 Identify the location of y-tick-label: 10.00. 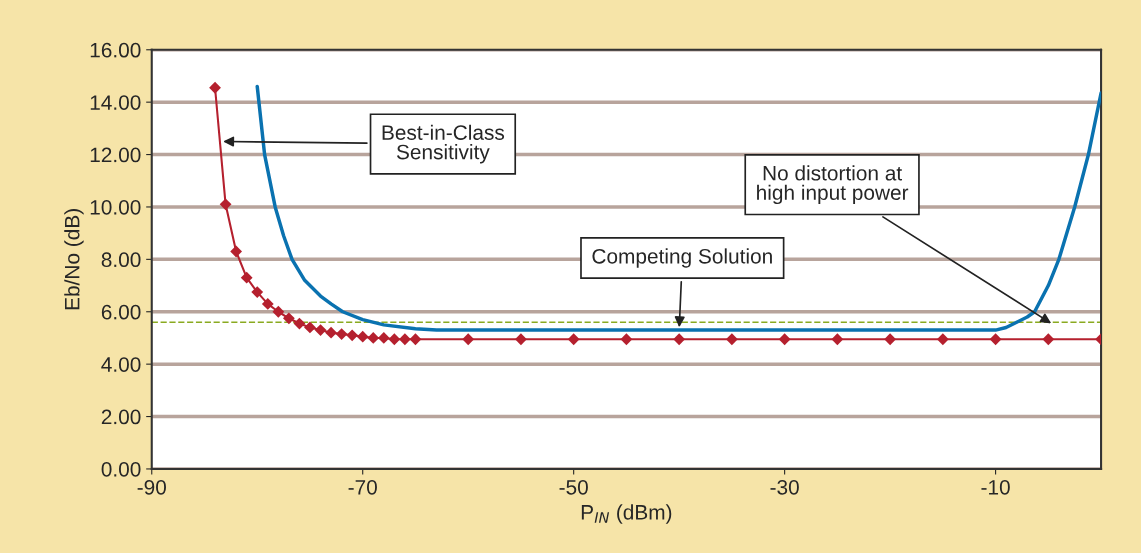
(115, 207).